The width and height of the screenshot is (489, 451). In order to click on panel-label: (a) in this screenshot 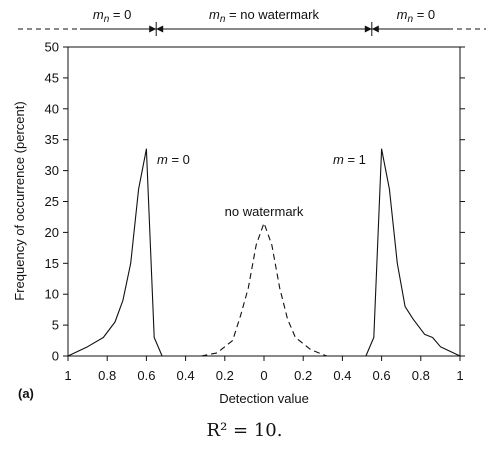, I will do `click(26, 393)`.